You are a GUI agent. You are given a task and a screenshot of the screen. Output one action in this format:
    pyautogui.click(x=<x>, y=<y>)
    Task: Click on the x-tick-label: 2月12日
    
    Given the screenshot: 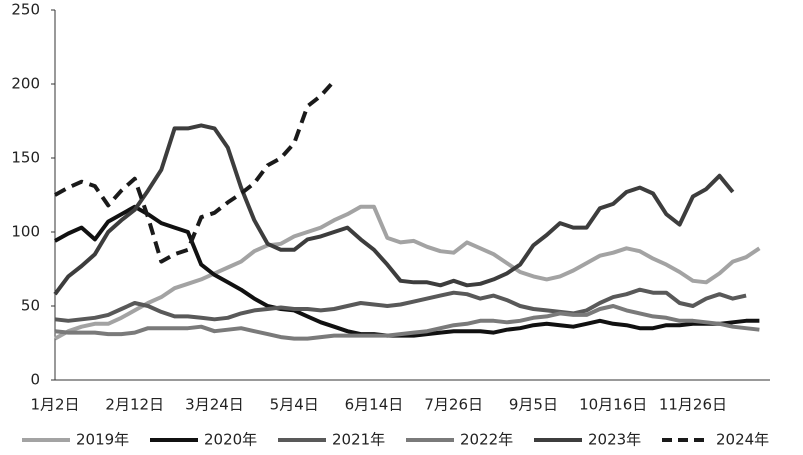 What is the action you would take?
    pyautogui.click(x=134, y=405)
    